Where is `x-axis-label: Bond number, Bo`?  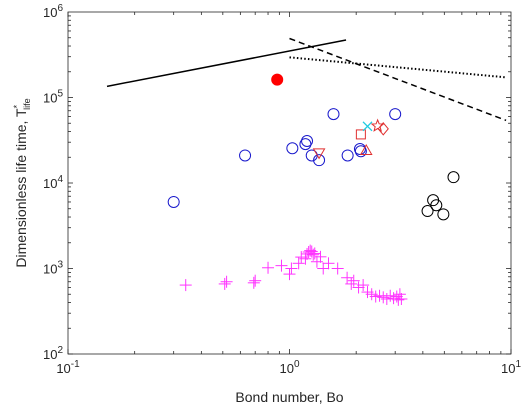 x-axis-label: Bond number, Bo is located at coordinates (289, 397).